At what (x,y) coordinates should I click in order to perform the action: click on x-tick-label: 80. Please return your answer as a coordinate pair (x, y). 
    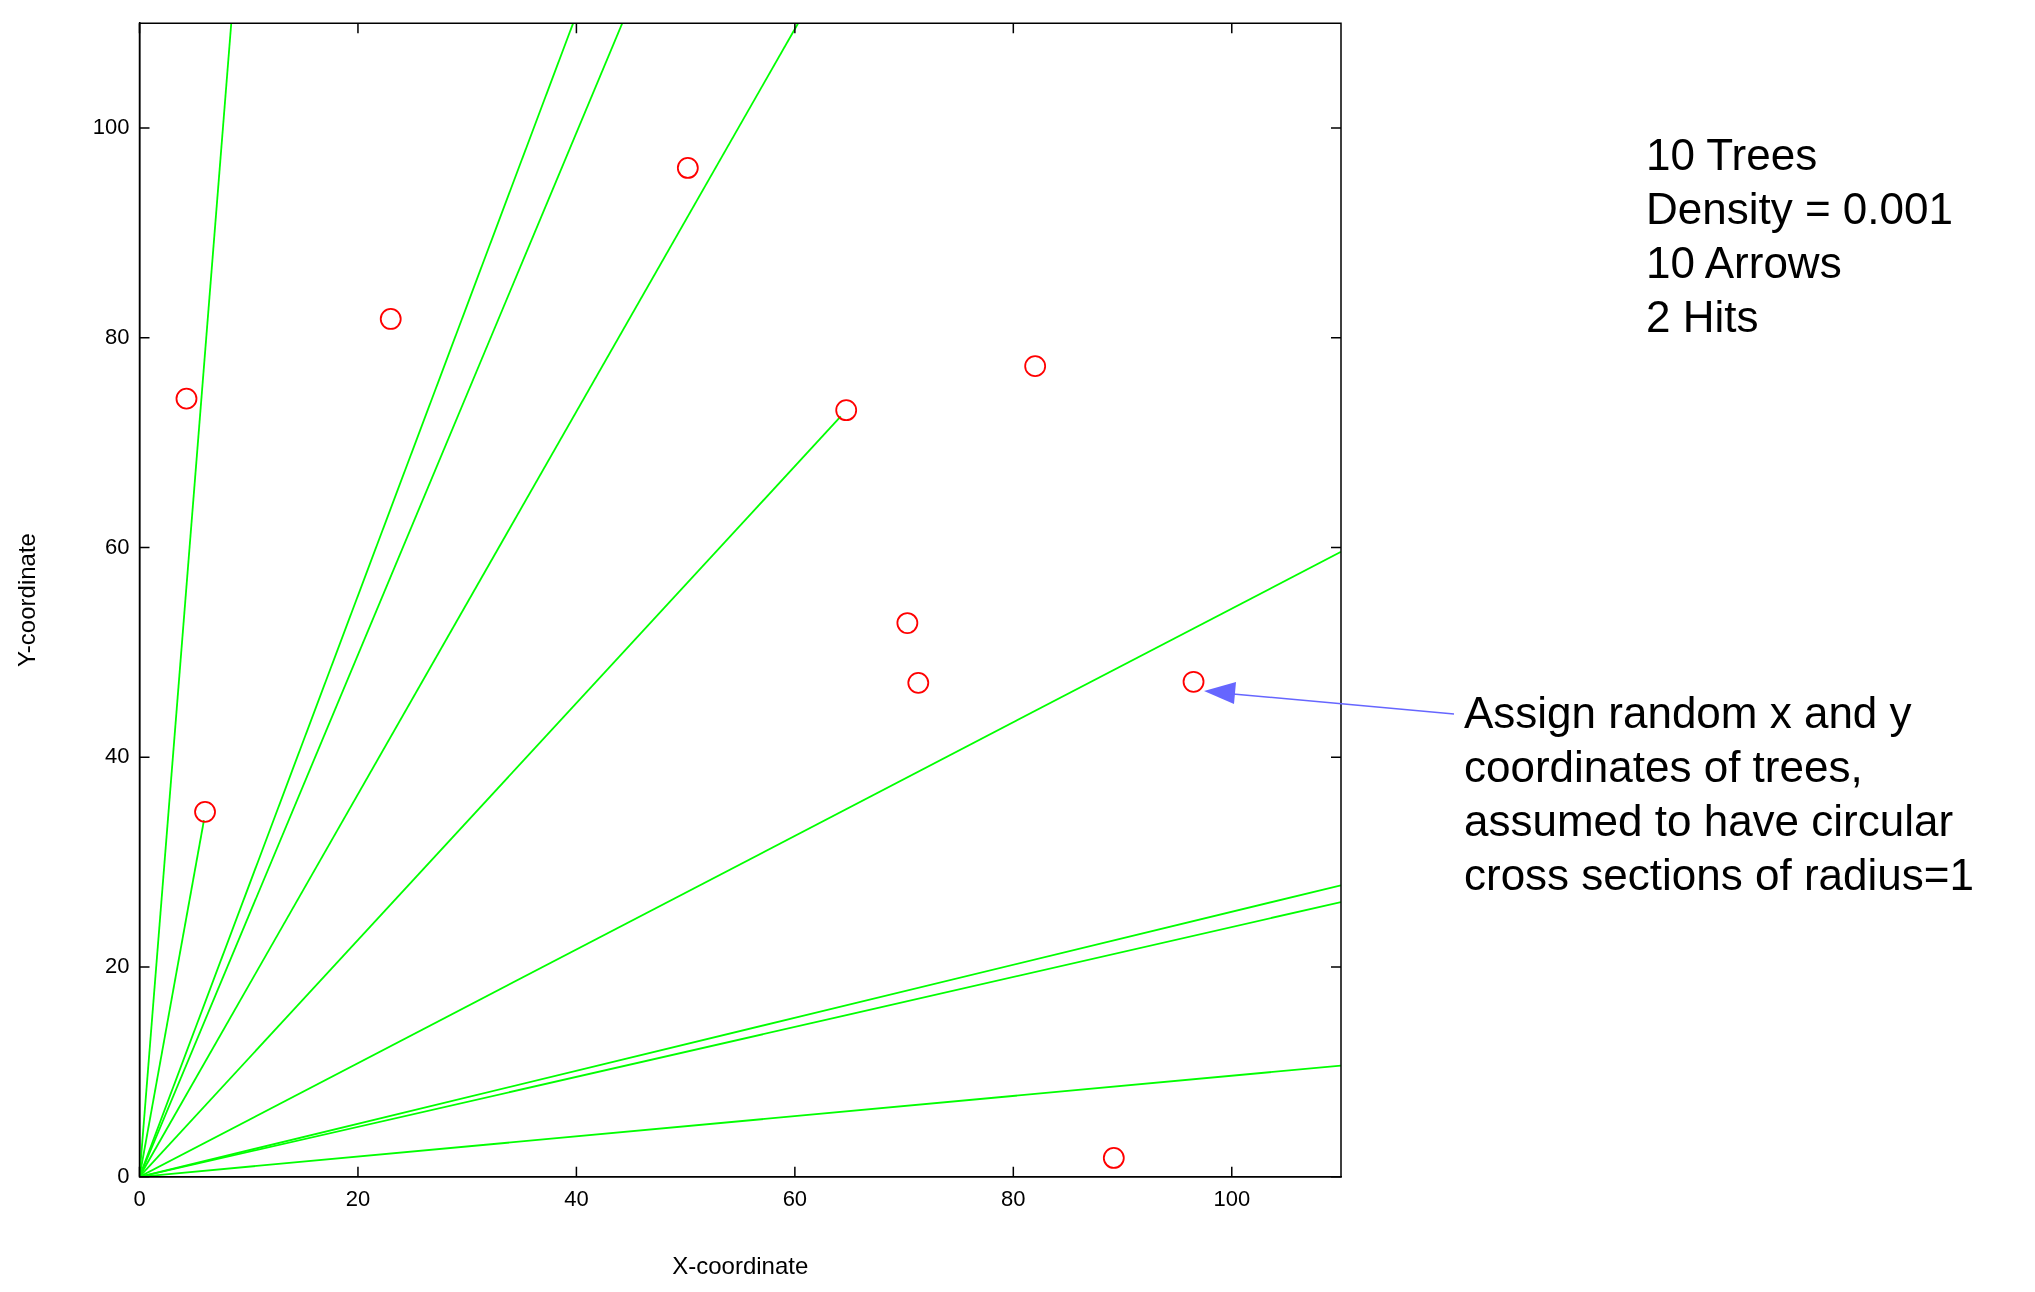
    Looking at the image, I should click on (1013, 1199).